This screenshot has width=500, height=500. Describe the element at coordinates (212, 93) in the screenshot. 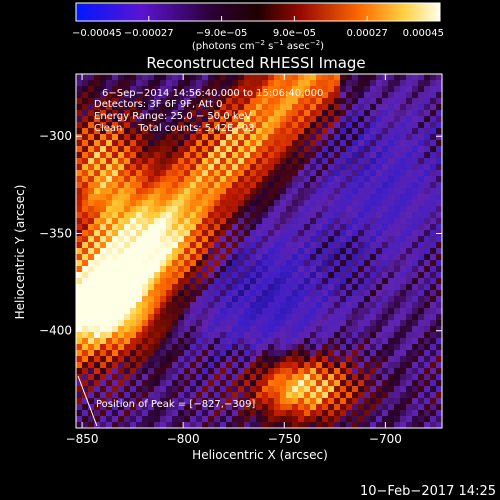

I see `annotation-time-range: 6−Sep−2014 14:56:40.000 to 15:06:40.000` at that location.